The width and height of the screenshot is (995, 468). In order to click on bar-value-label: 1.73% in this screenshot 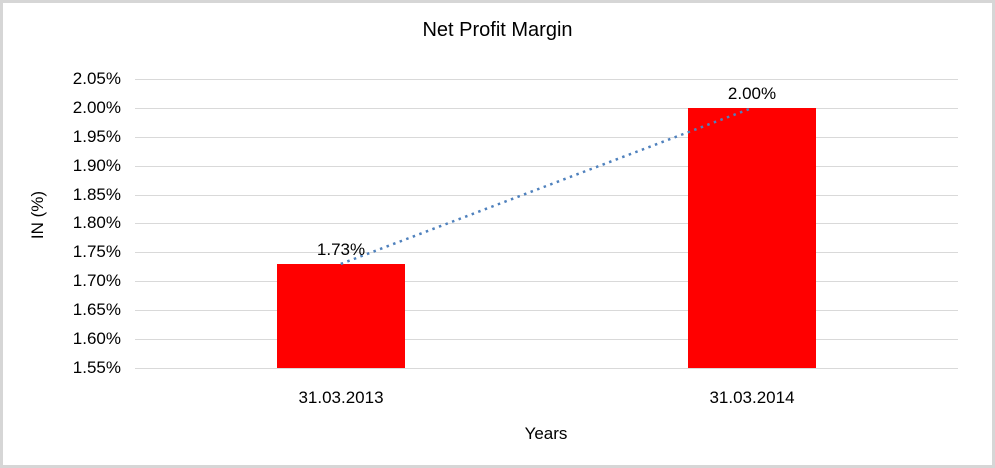, I will do `click(341, 249)`.